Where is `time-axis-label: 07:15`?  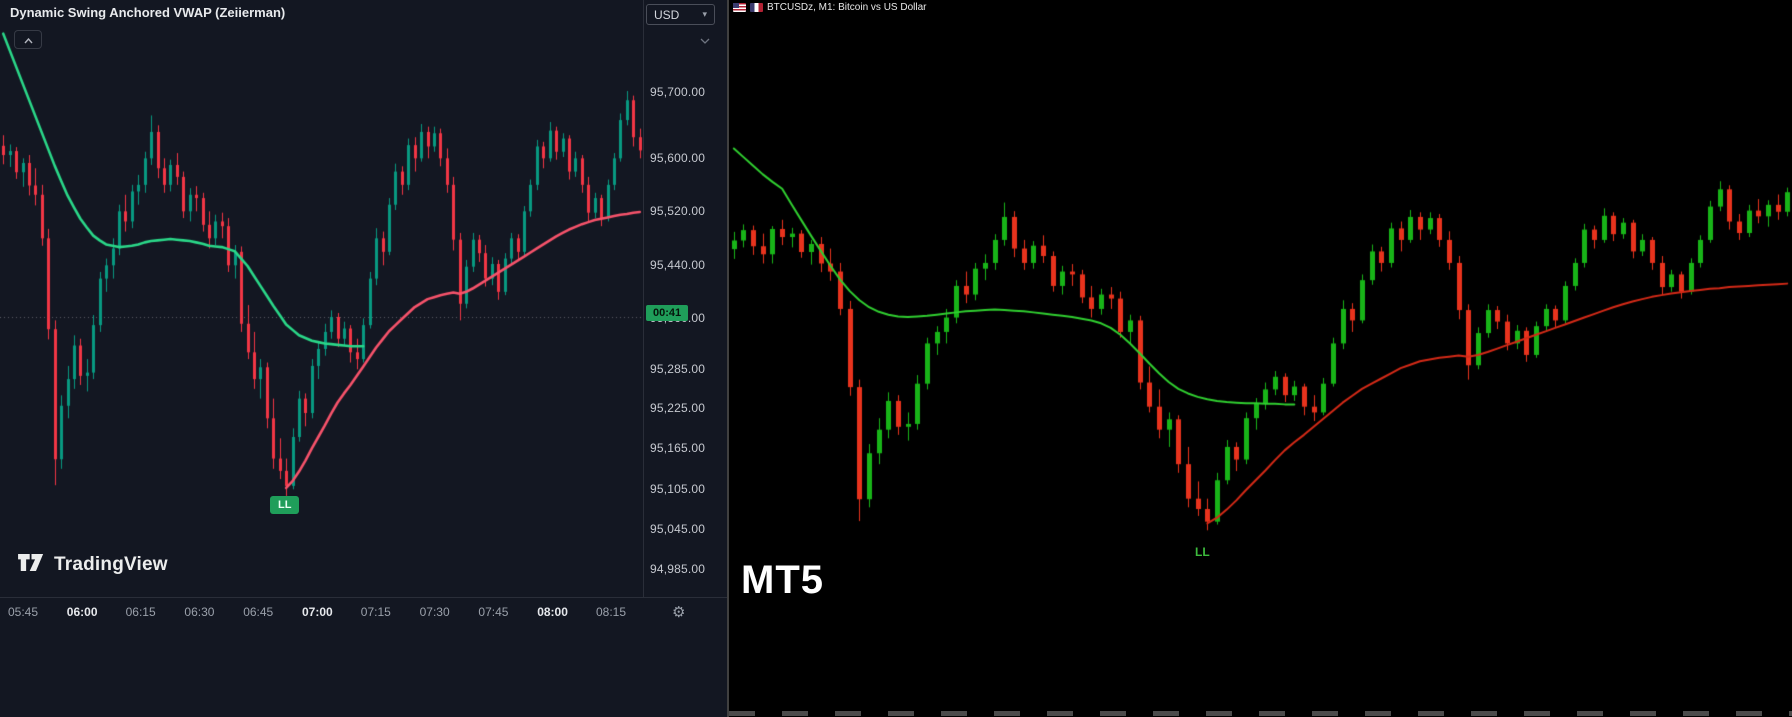 time-axis-label: 07:15 is located at coordinates (375, 612).